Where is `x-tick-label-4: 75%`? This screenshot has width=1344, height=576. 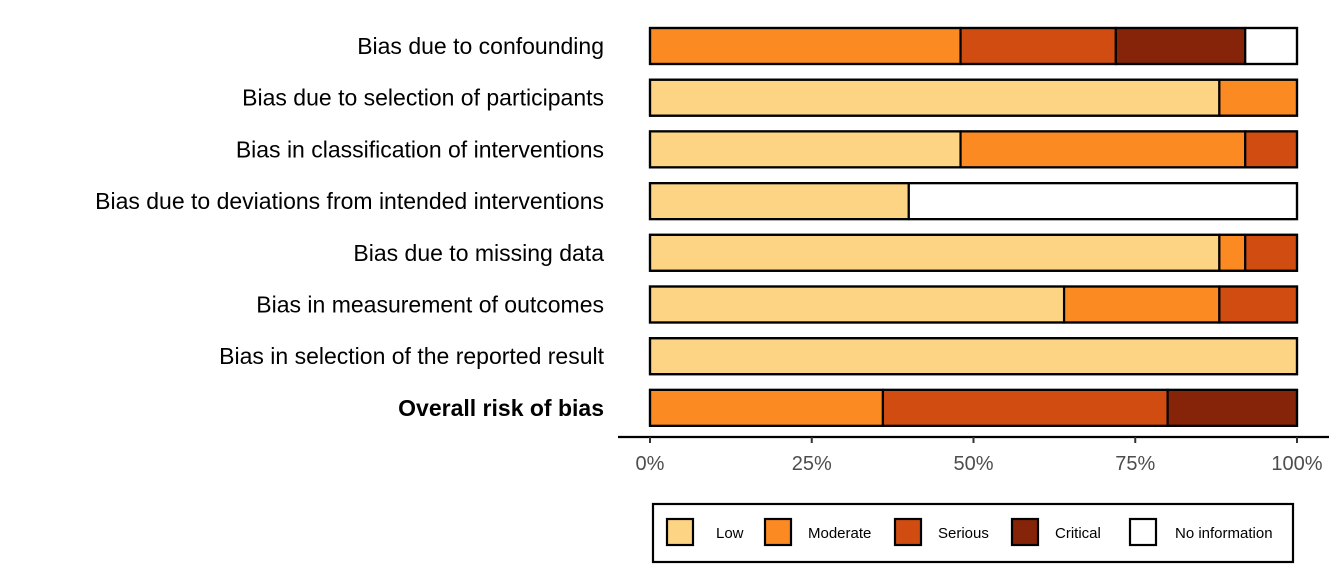 x-tick-label-4: 75% is located at coordinates (1135, 464).